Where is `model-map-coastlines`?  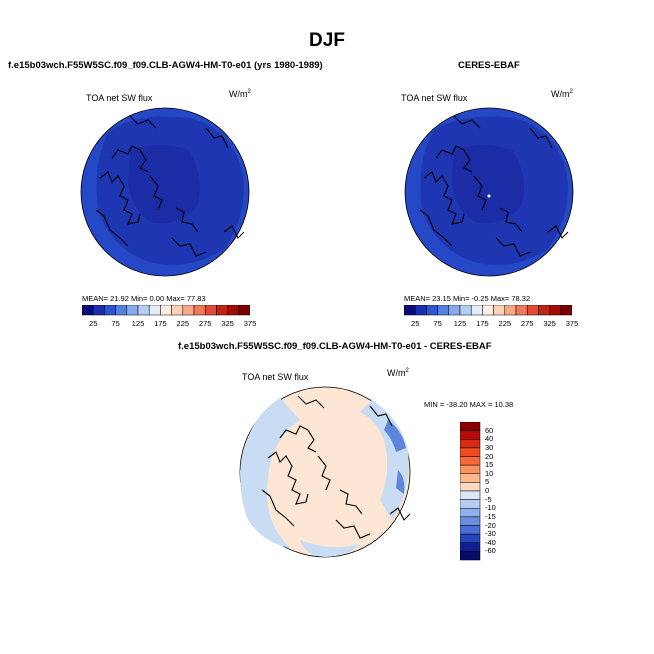 model-map-coastlines is located at coordinates (170, 186).